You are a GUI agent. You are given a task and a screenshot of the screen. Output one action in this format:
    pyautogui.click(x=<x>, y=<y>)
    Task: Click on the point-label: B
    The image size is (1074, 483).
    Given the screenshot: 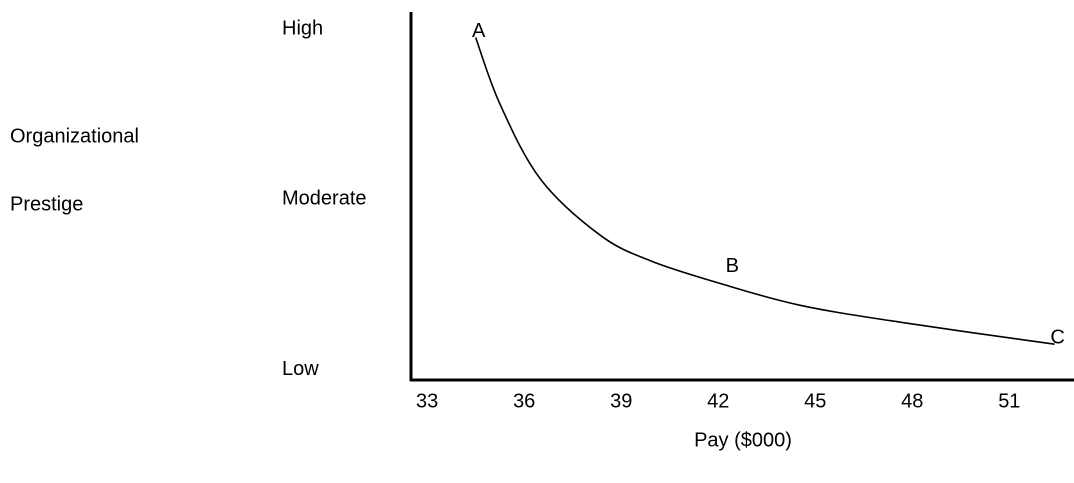 What is the action you would take?
    pyautogui.click(x=732, y=266)
    